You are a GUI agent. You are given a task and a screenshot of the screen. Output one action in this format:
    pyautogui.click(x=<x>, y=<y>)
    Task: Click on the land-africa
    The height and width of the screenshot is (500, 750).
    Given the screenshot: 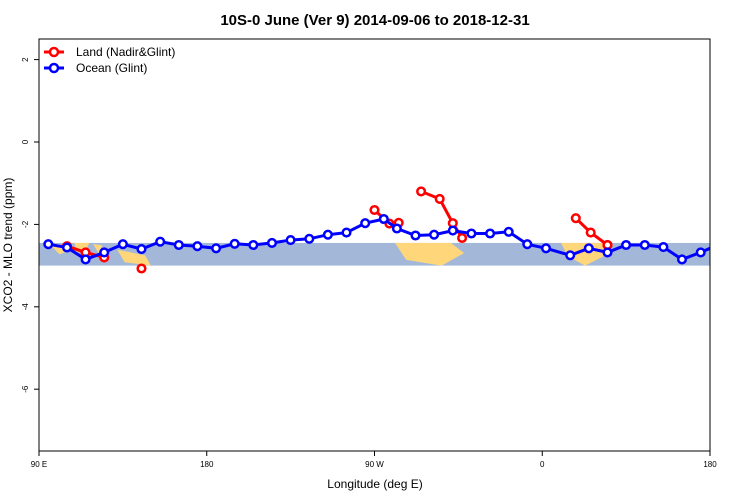 What is the action you would take?
    pyautogui.click(x=585, y=254)
    